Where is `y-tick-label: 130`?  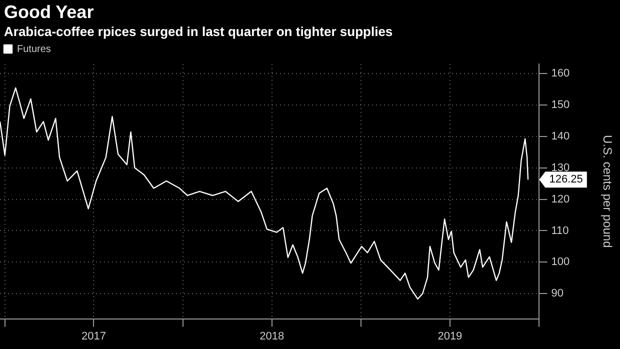 y-tick-label: 130 is located at coordinates (560, 168).